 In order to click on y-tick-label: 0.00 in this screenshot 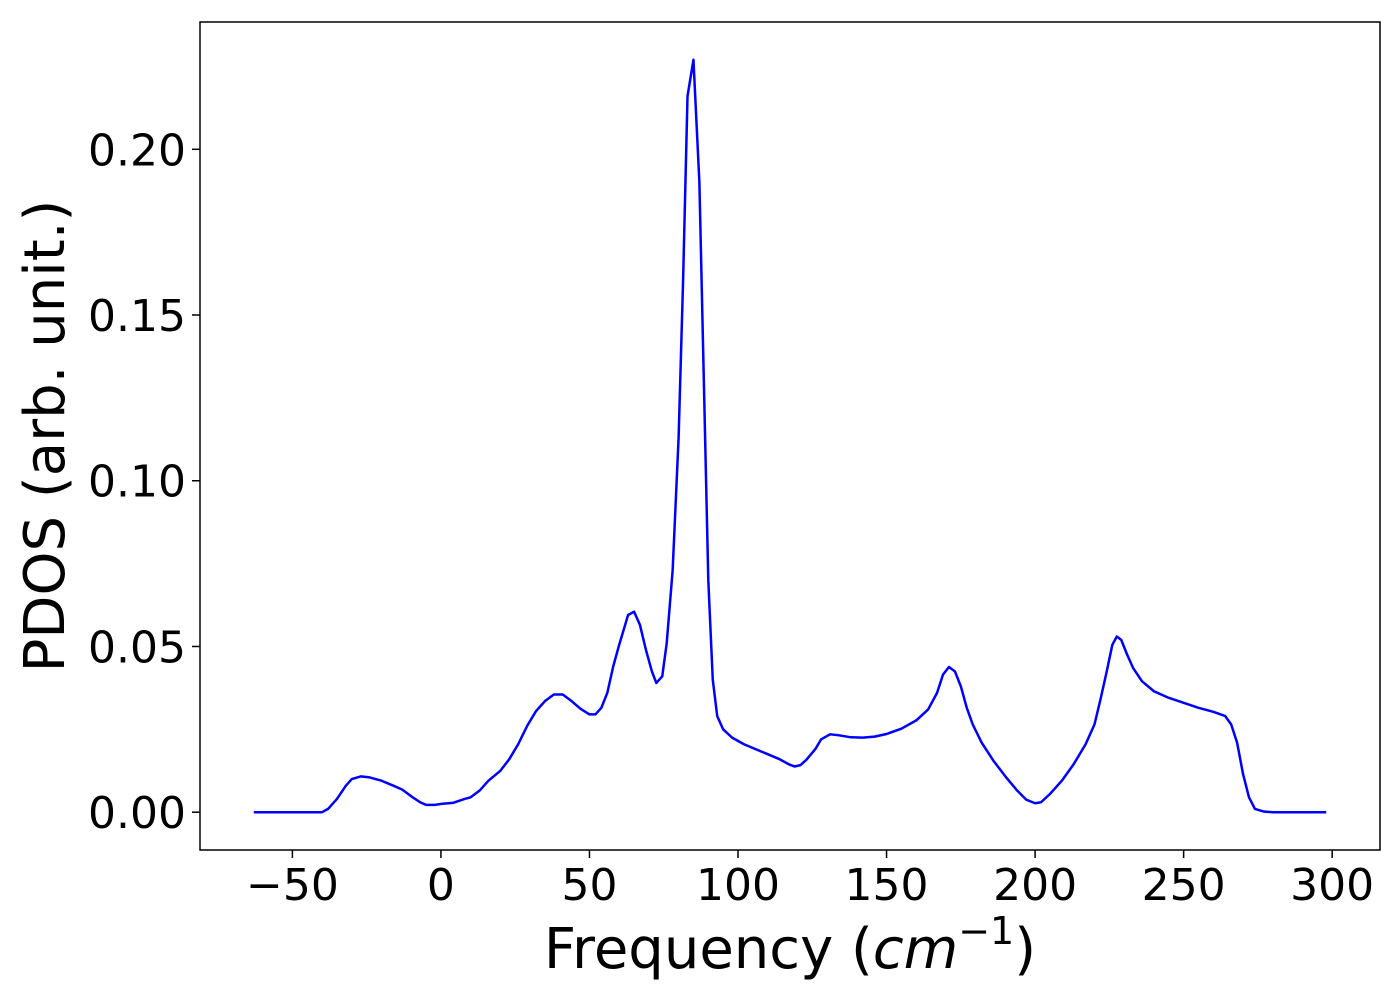, I will do `click(137, 813)`.